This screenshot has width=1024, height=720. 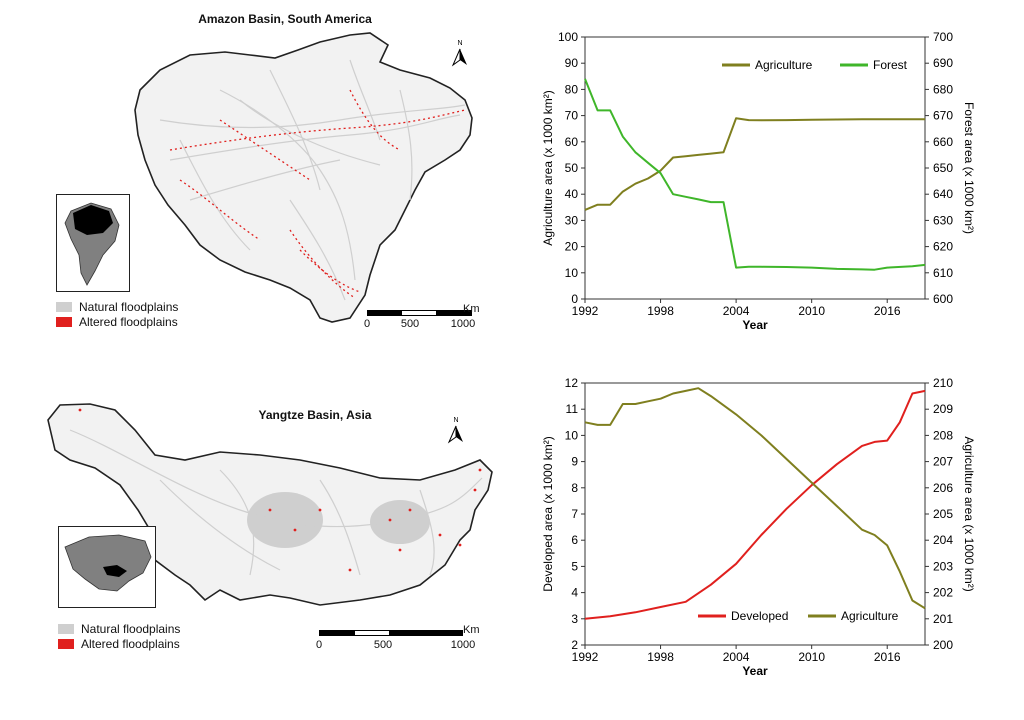 I want to click on y-tick-label-3: 3, so click(x=574, y=619).